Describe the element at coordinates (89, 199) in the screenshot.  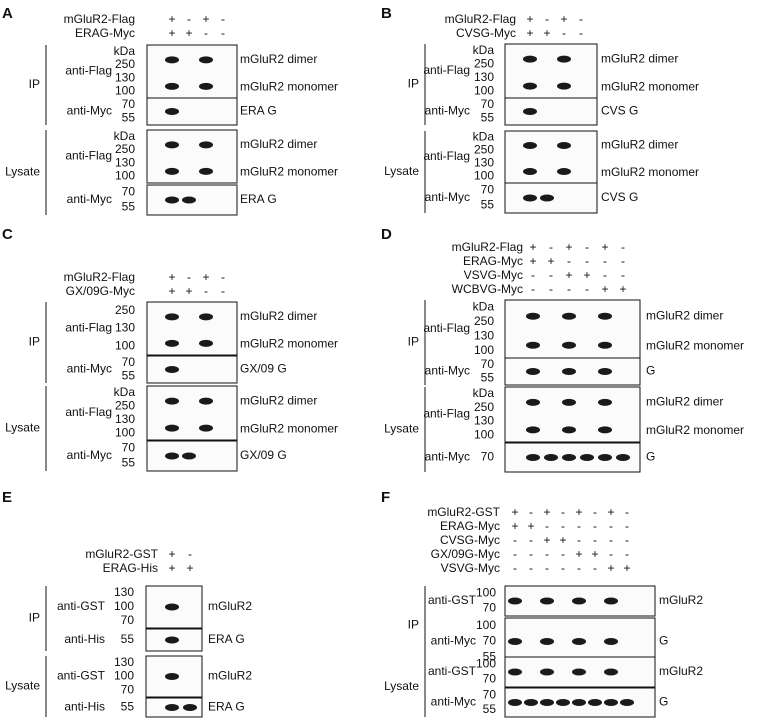
I see `antibody-label: anti-Myc` at that location.